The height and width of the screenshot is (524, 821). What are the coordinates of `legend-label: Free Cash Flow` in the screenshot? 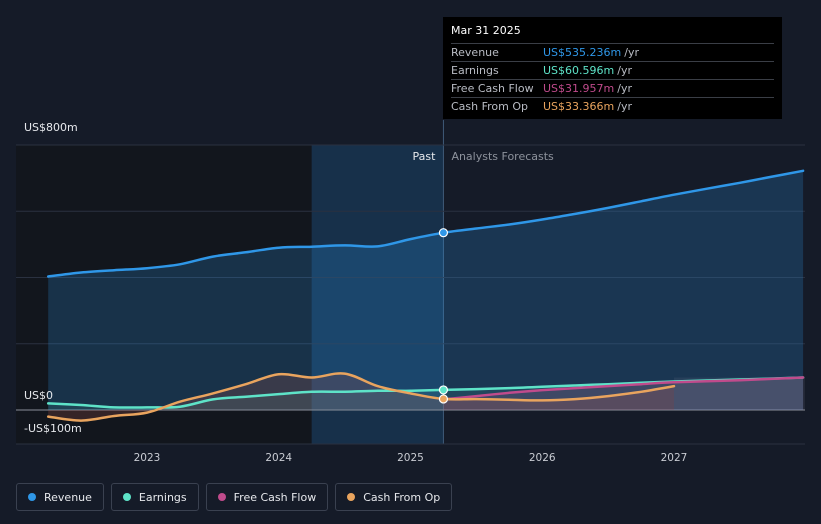 It's located at (275, 497).